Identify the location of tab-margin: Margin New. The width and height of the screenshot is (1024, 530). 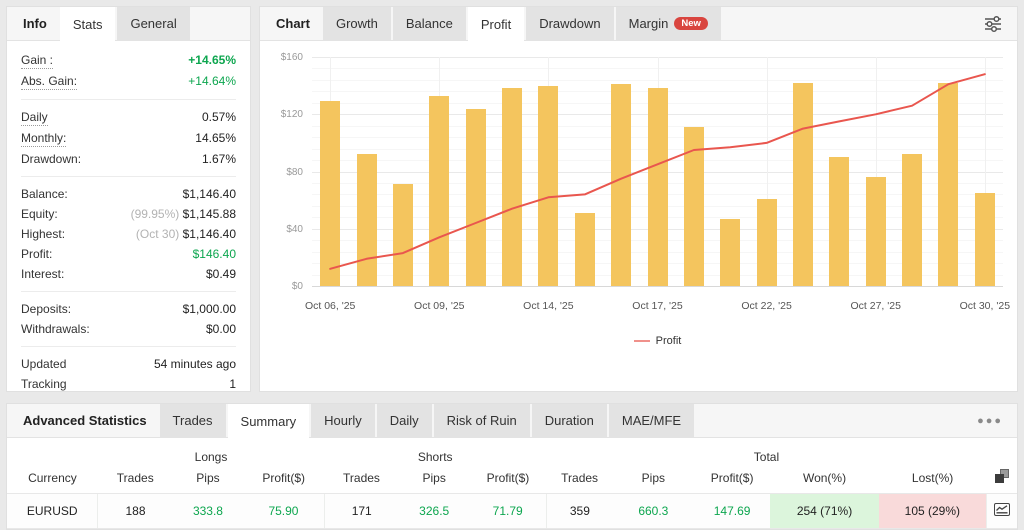
(668, 23).